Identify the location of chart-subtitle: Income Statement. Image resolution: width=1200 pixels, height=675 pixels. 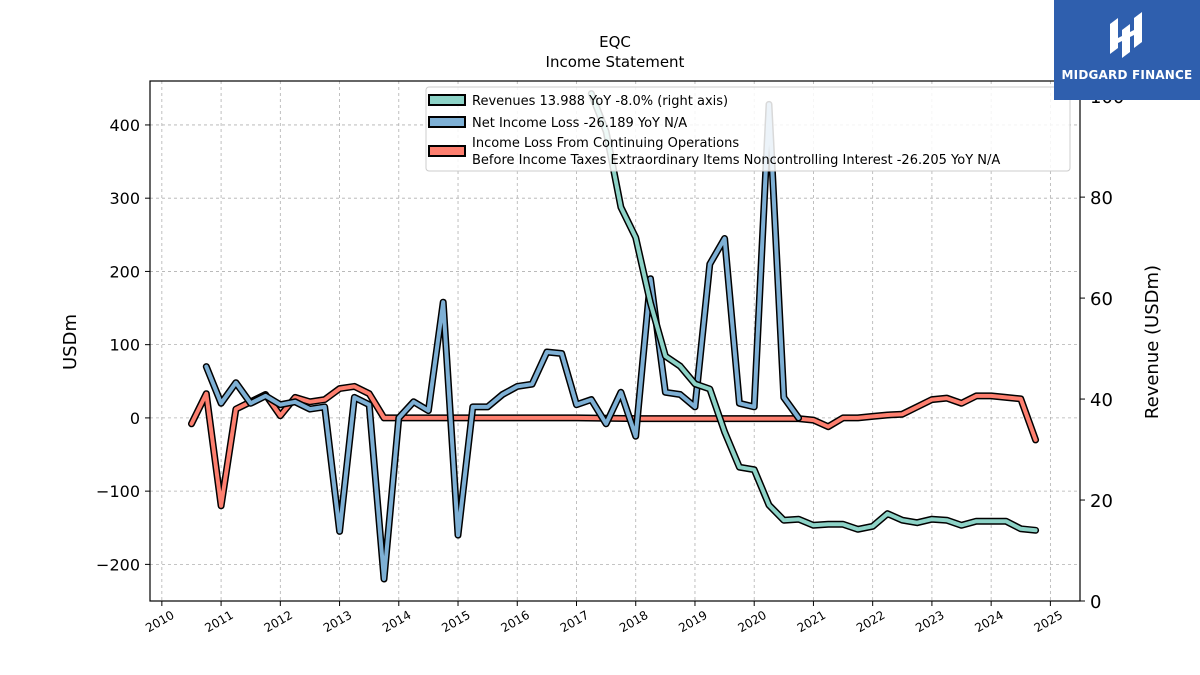
(615, 62).